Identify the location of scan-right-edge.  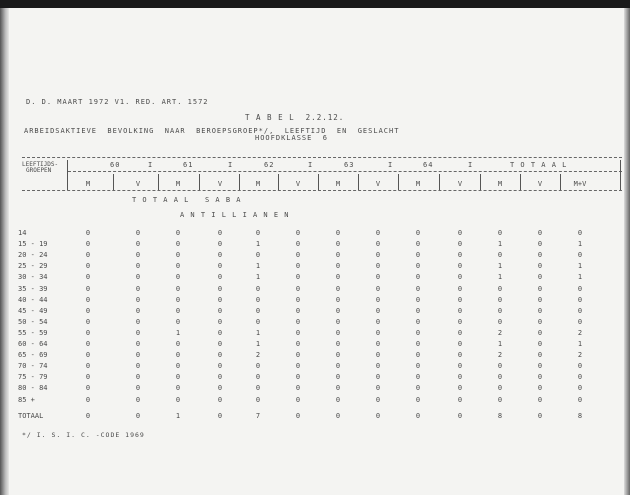
(627, 251).